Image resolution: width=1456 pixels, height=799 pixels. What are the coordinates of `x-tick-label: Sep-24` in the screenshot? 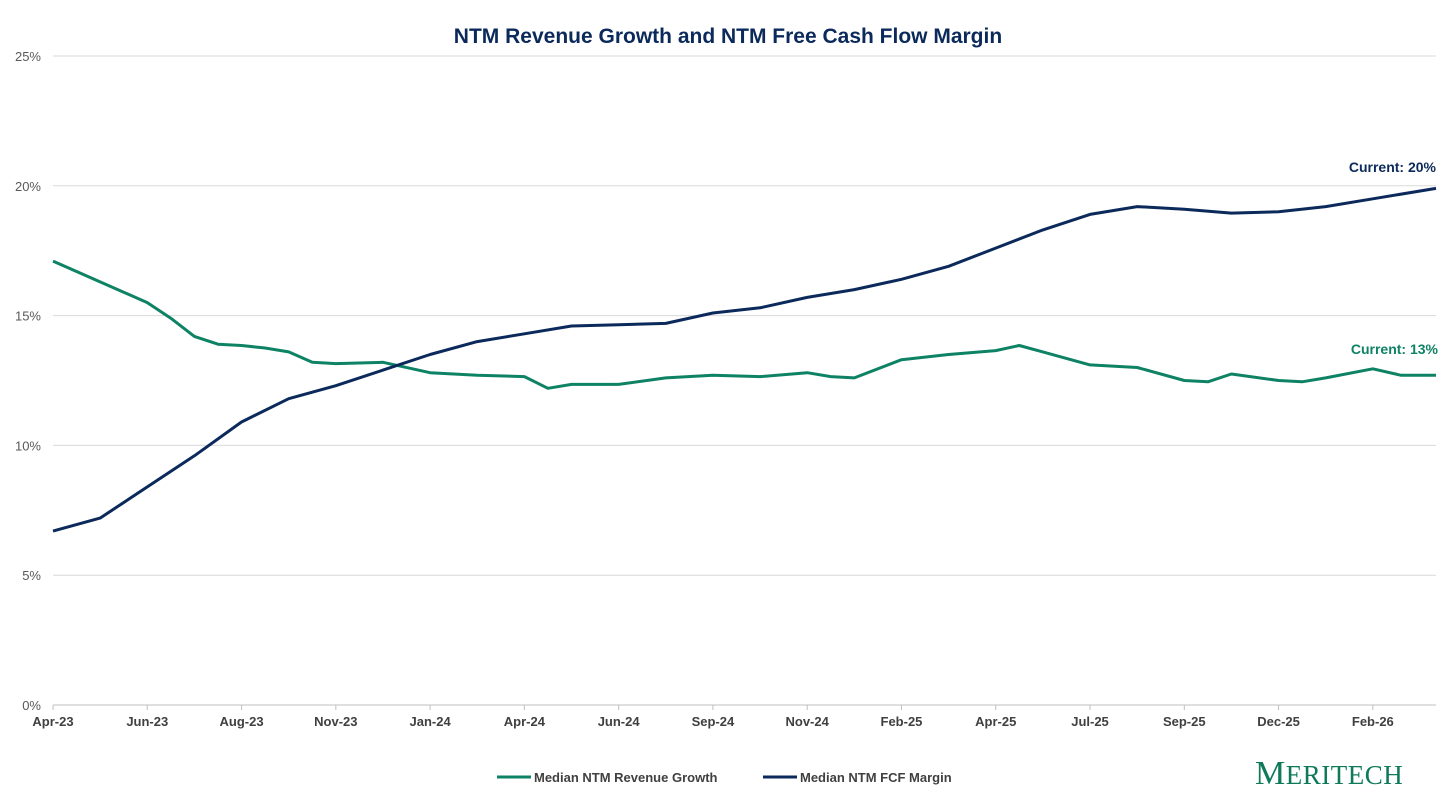 It's located at (713, 721).